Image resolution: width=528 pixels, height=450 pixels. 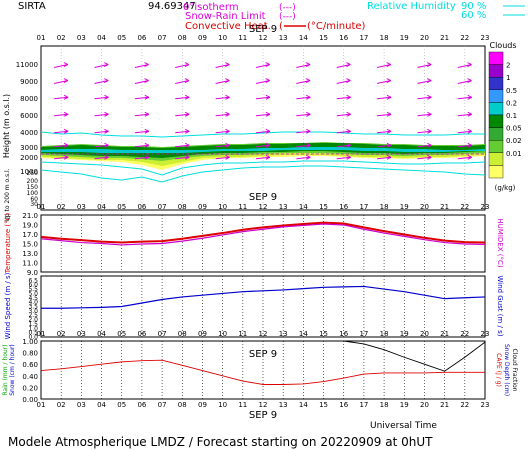 What do you see at coordinates (511, 91) in the screenshot?
I see `colorbar-tick-label: 0.5` at bounding box center [511, 91].